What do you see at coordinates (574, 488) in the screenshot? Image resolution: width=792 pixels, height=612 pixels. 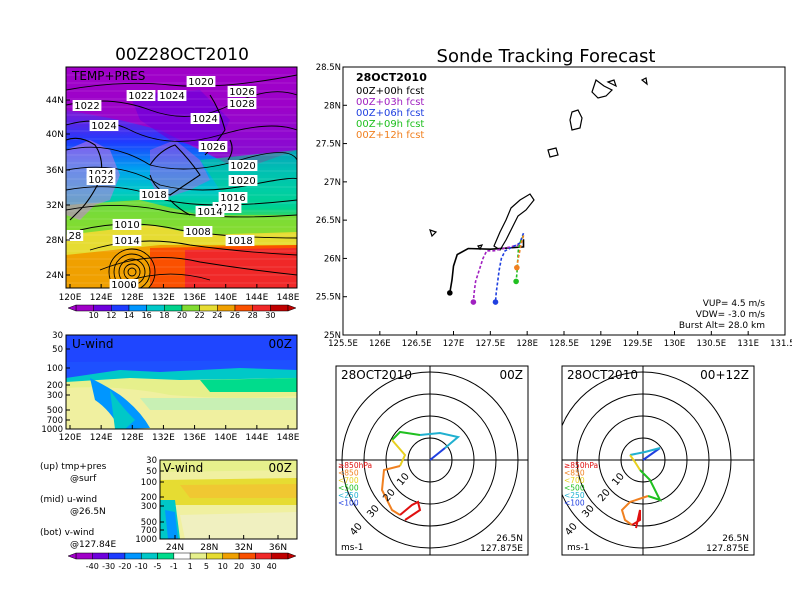 I see `hodo-level-label: <500` at bounding box center [574, 488].